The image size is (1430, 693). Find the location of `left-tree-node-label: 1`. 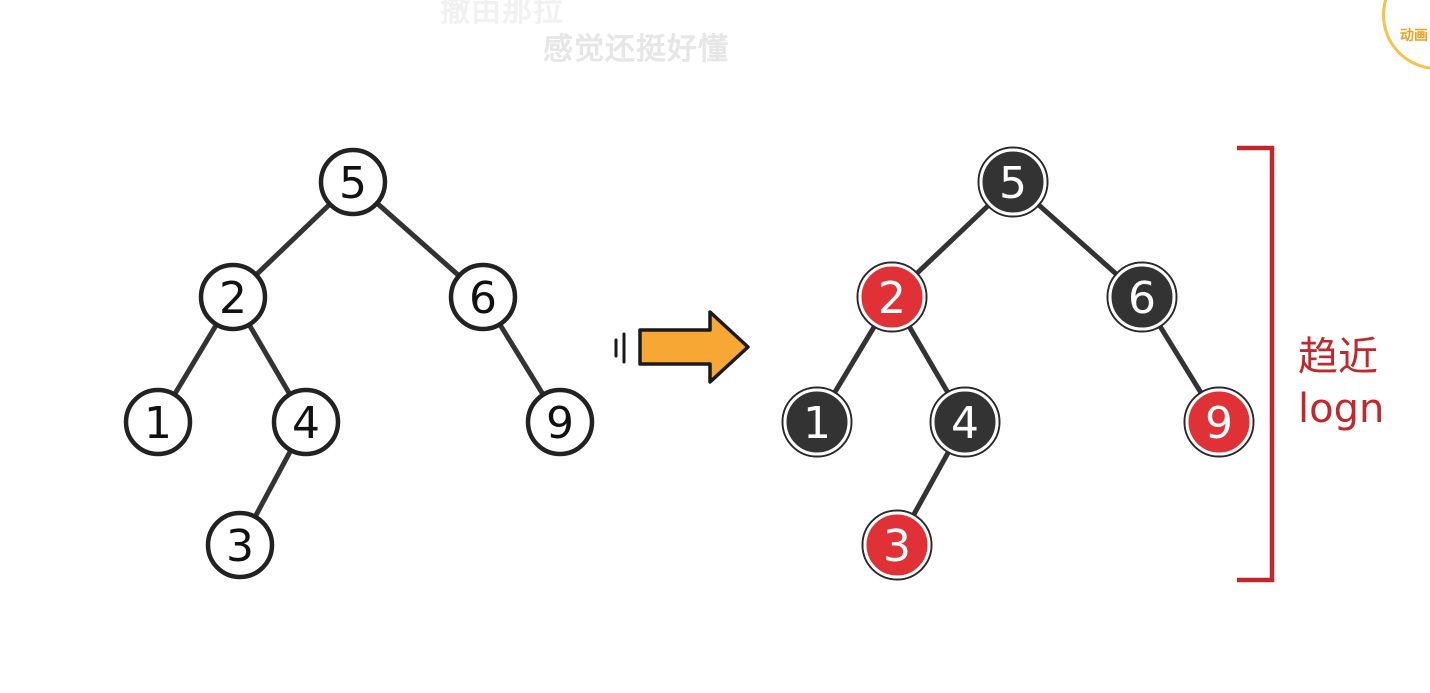

left-tree-node-label: 1 is located at coordinates (158, 423).